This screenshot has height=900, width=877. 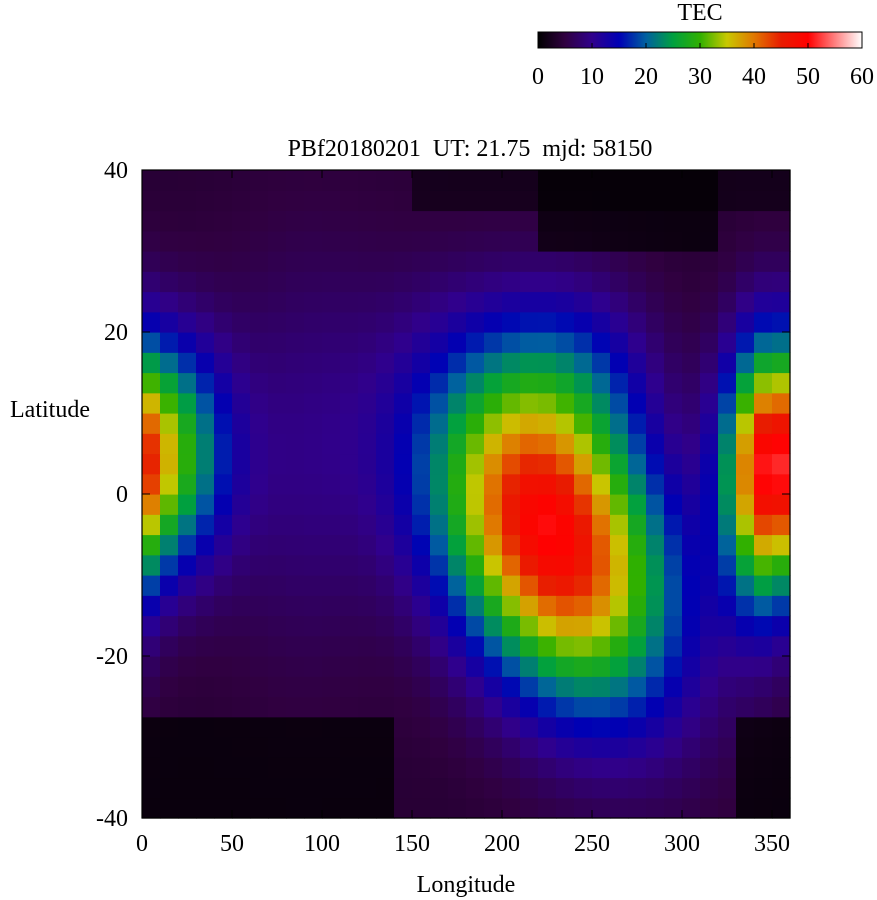 I want to click on chart-title: PBf20180201 UT: 21.75 mjd: 58150, so click(x=470, y=149).